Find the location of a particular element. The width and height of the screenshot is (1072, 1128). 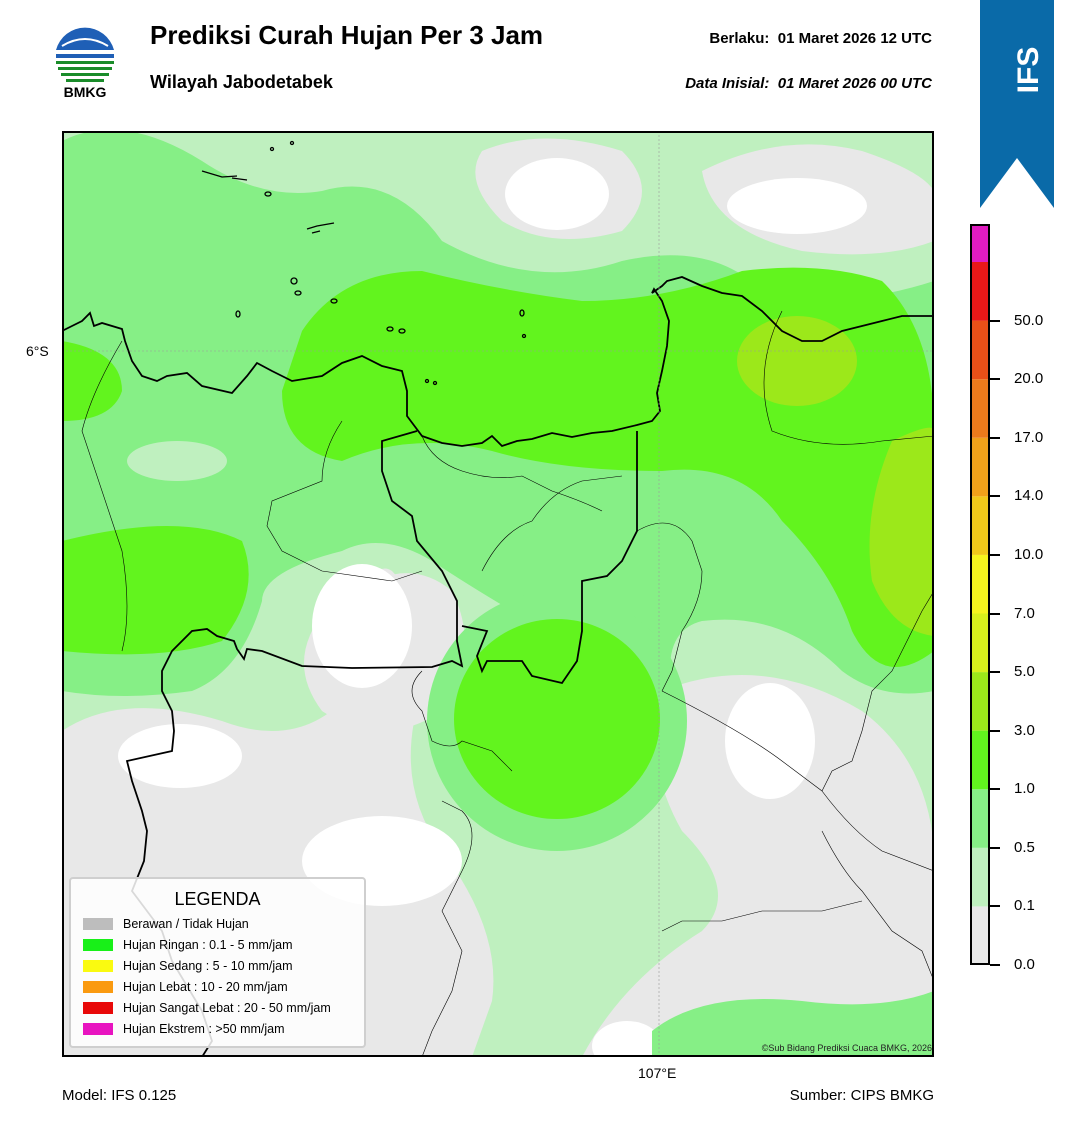

colorbar is located at coordinates (980, 594).